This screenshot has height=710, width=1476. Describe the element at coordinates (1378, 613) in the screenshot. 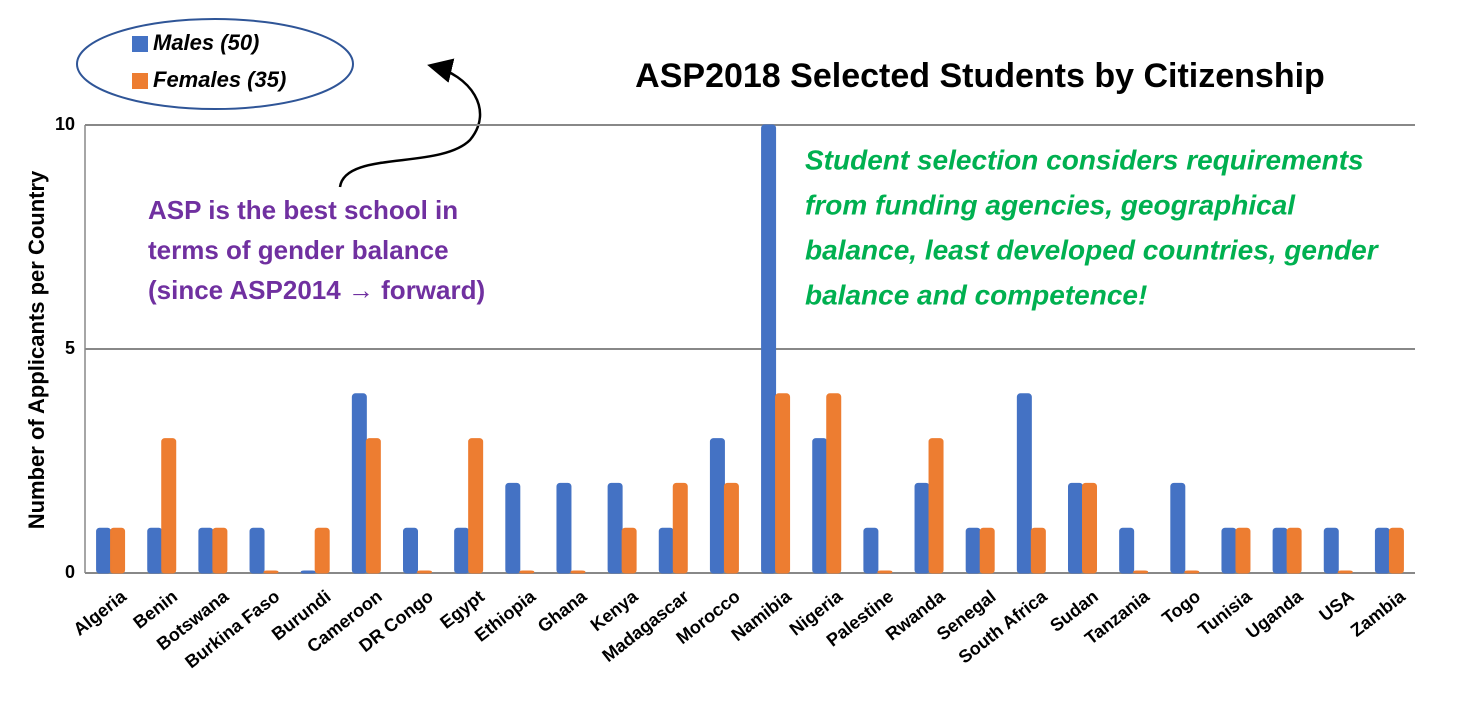

I see `x-tick-label: Zambia` at that location.